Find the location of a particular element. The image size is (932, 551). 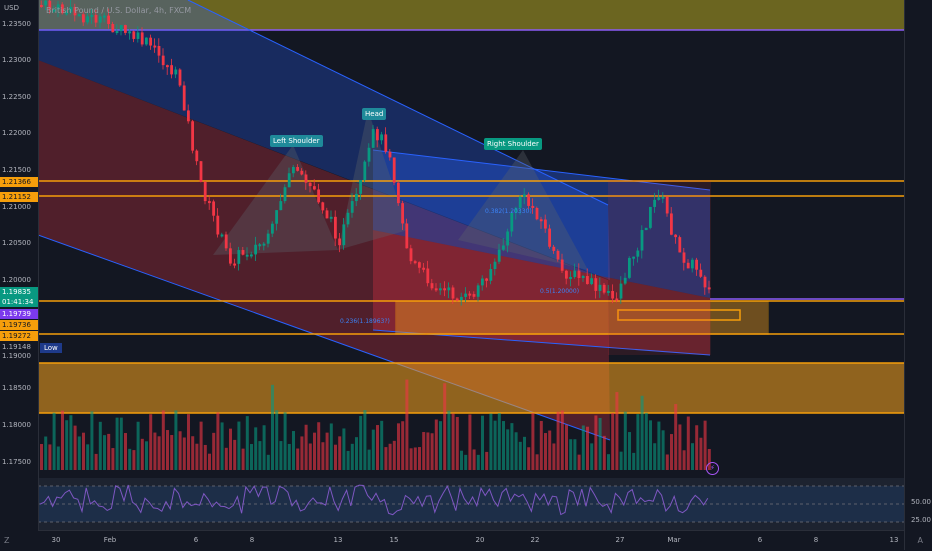

channel-2-upper is located at coordinates (541, 224).